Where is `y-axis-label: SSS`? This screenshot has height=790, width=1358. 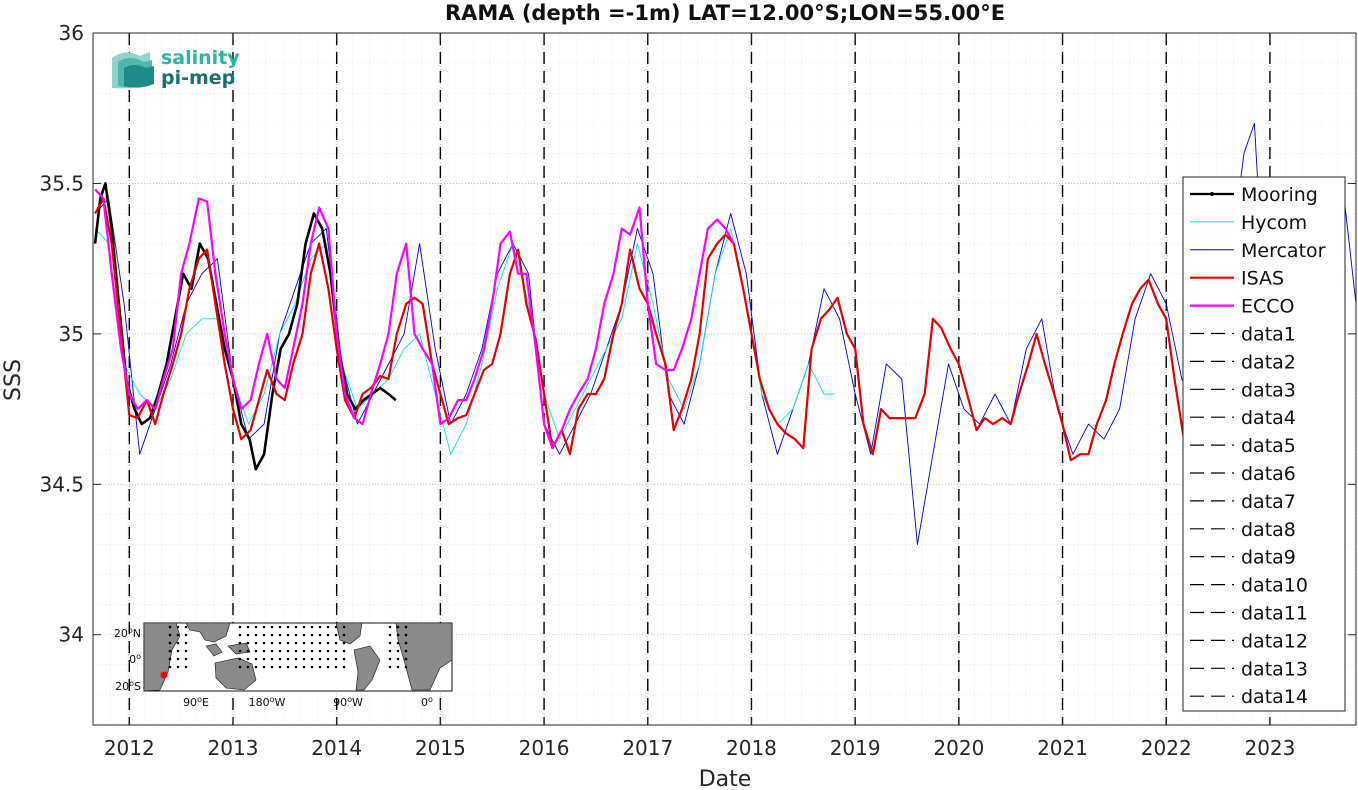
y-axis-label: SSS is located at coordinates (13, 380).